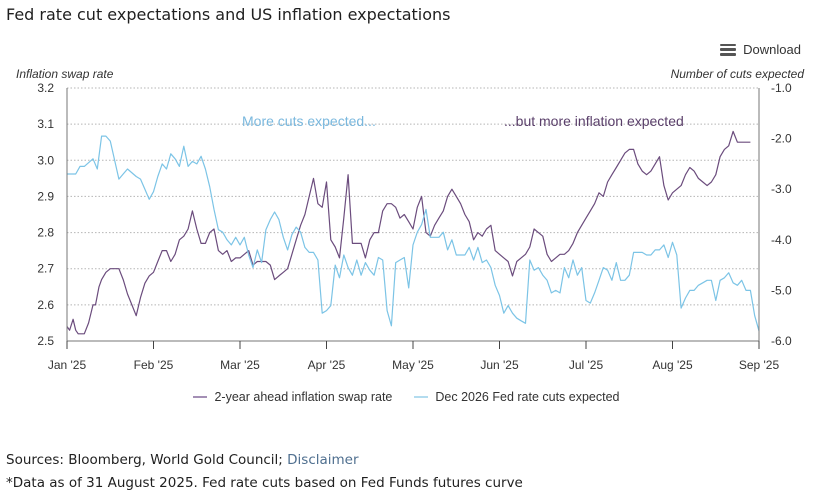 This screenshot has height=502, width=813. Describe the element at coordinates (738, 74) in the screenshot. I see `right-axis-title: Number of cuts expected` at that location.